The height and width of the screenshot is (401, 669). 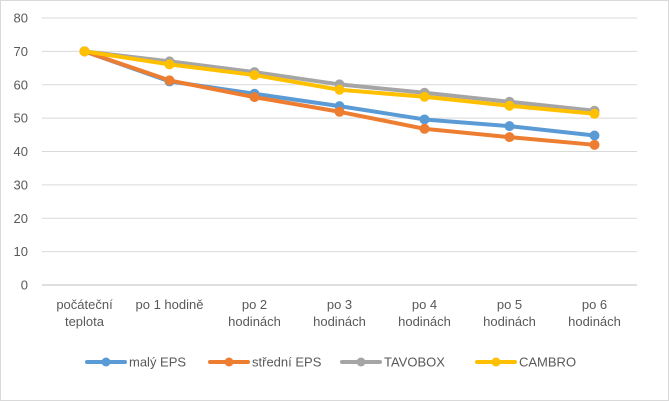 I want to click on legend-item: střední EPS, so click(x=265, y=362).